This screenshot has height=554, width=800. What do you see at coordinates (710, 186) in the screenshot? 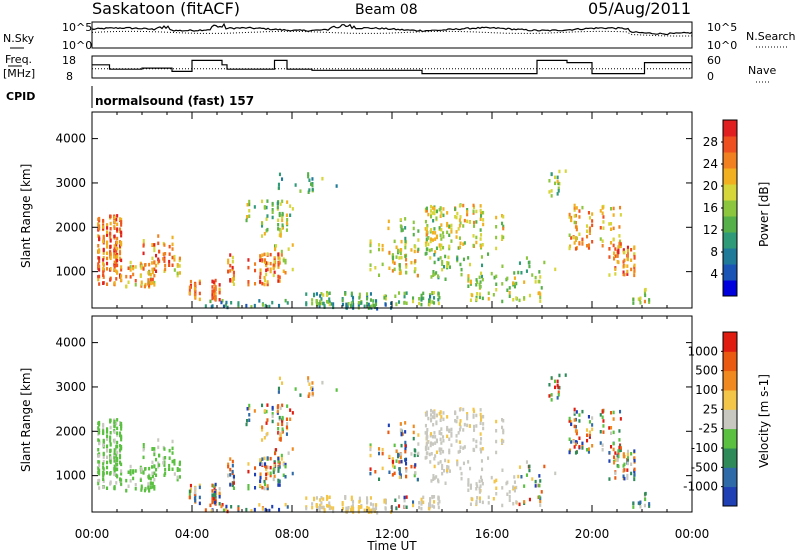
I see `colorbar-tick-label: 20` at bounding box center [710, 186].